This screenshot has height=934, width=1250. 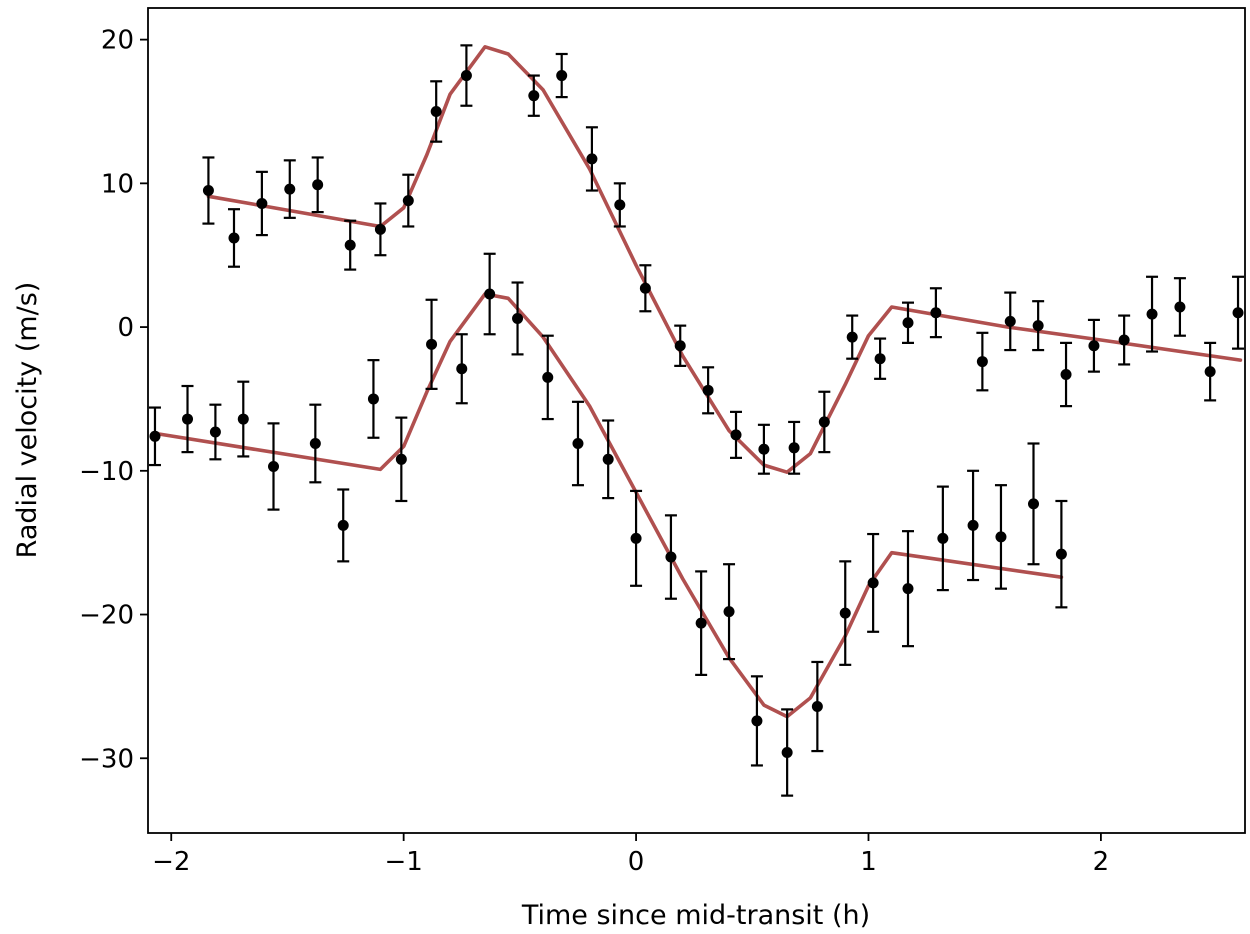 I want to click on x-axis-ticks: −2 −1 0 1 2, so click(x=630, y=855).